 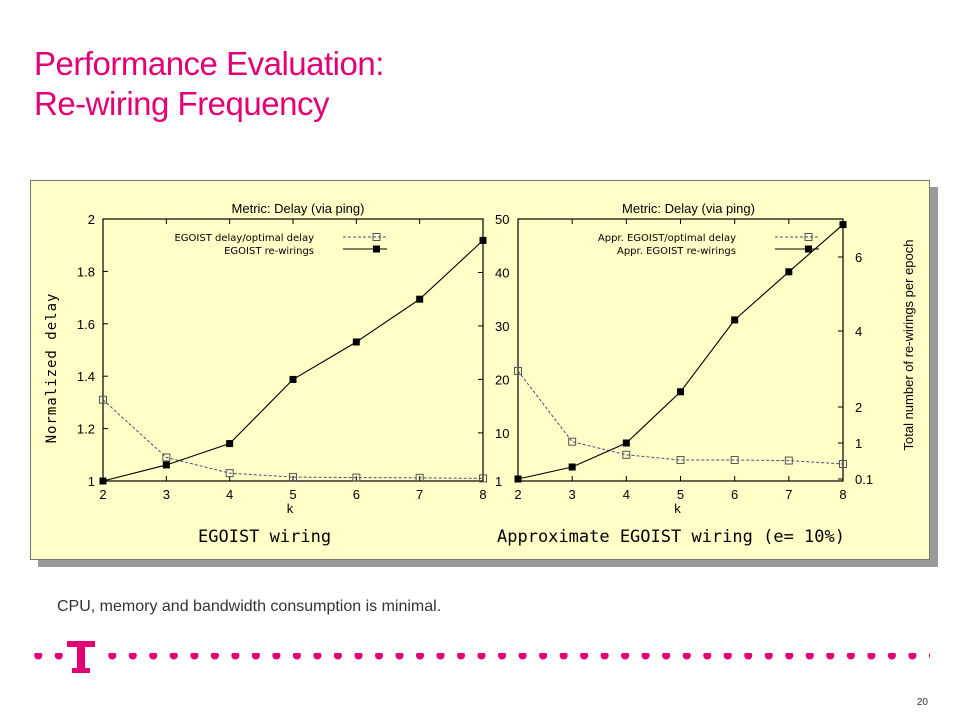 I want to click on chart1-x-tick-label: 3, so click(x=166, y=494).